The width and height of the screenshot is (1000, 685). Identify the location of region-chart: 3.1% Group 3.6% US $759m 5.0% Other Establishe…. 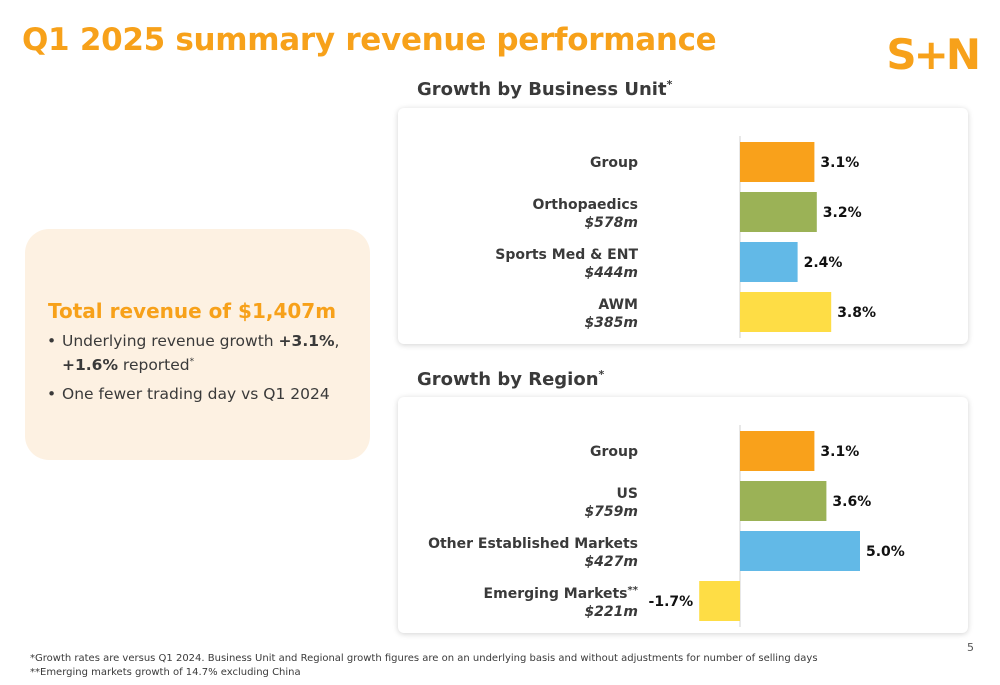
(666, 526).